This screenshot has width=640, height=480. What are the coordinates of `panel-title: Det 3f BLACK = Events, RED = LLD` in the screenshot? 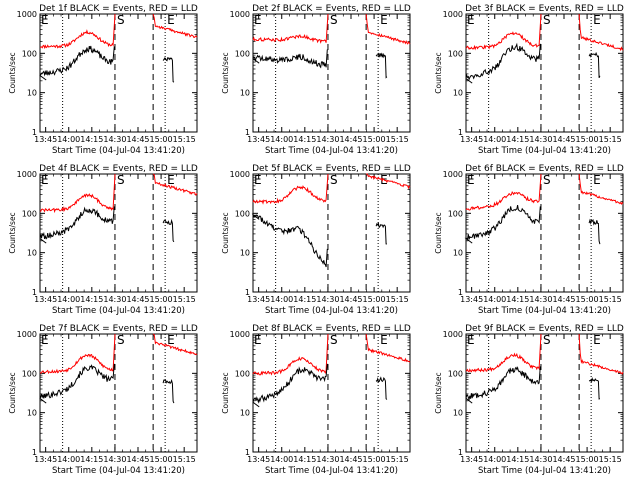 It's located at (544, 9).